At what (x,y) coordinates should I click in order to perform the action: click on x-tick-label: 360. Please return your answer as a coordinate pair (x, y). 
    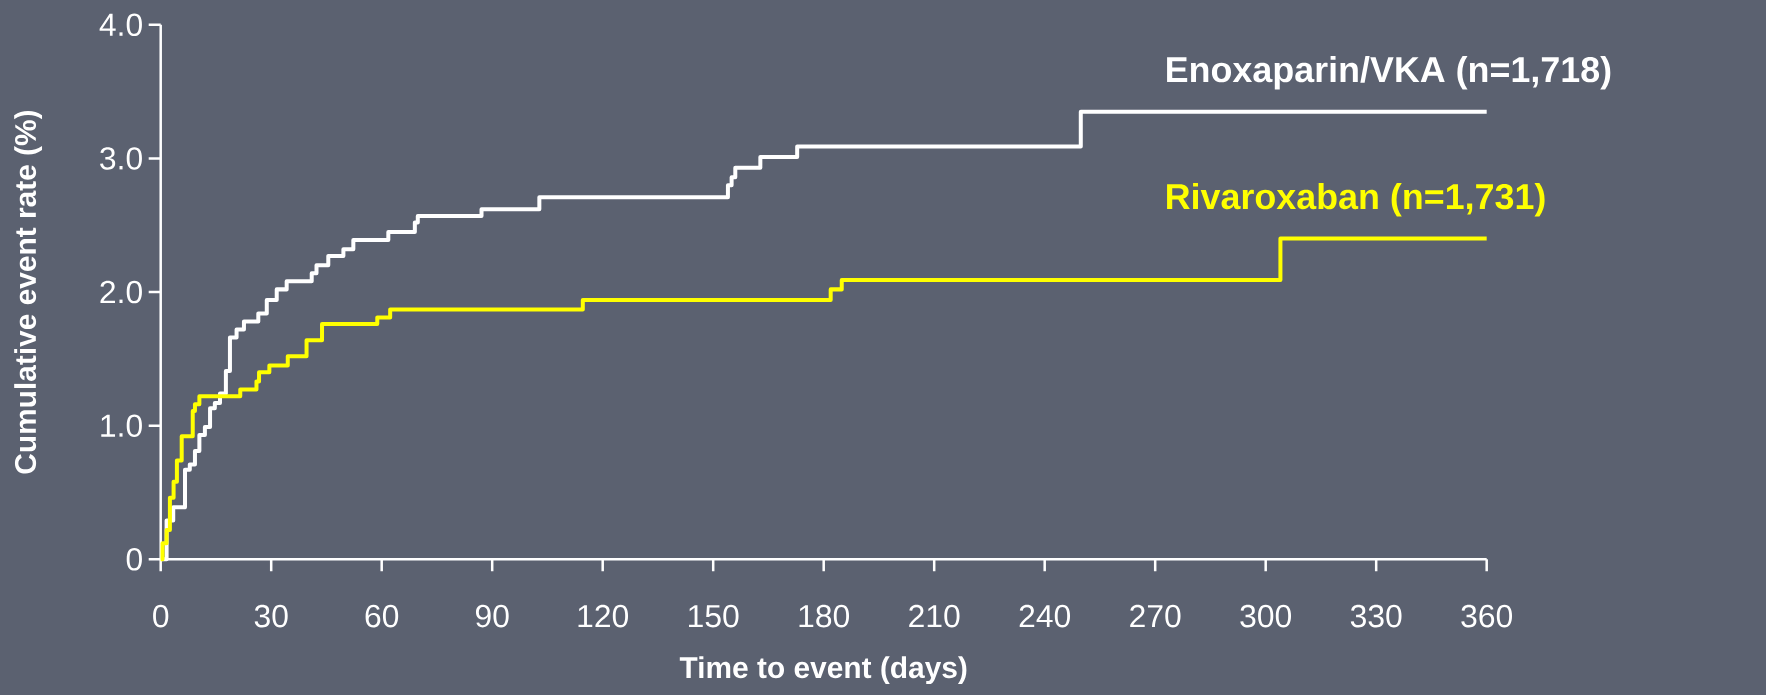
    Looking at the image, I should click on (1487, 616).